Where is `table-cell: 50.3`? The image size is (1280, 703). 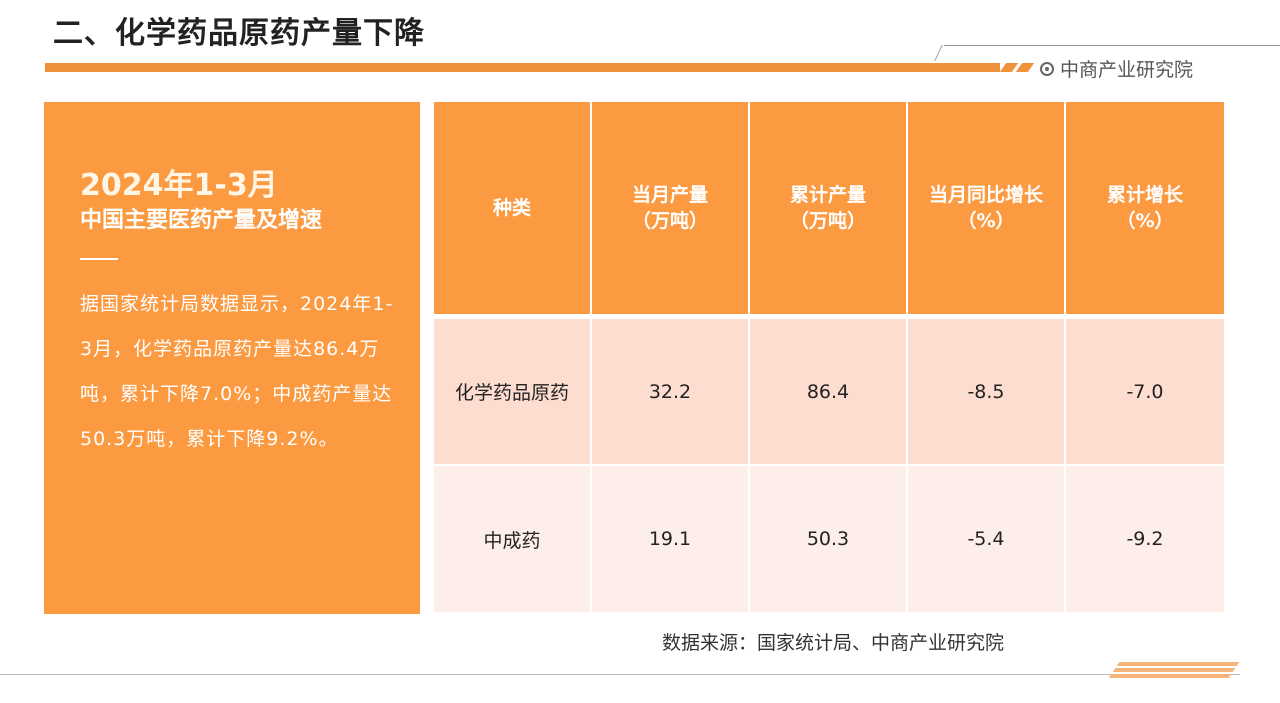 table-cell: 50.3 is located at coordinates (829, 539).